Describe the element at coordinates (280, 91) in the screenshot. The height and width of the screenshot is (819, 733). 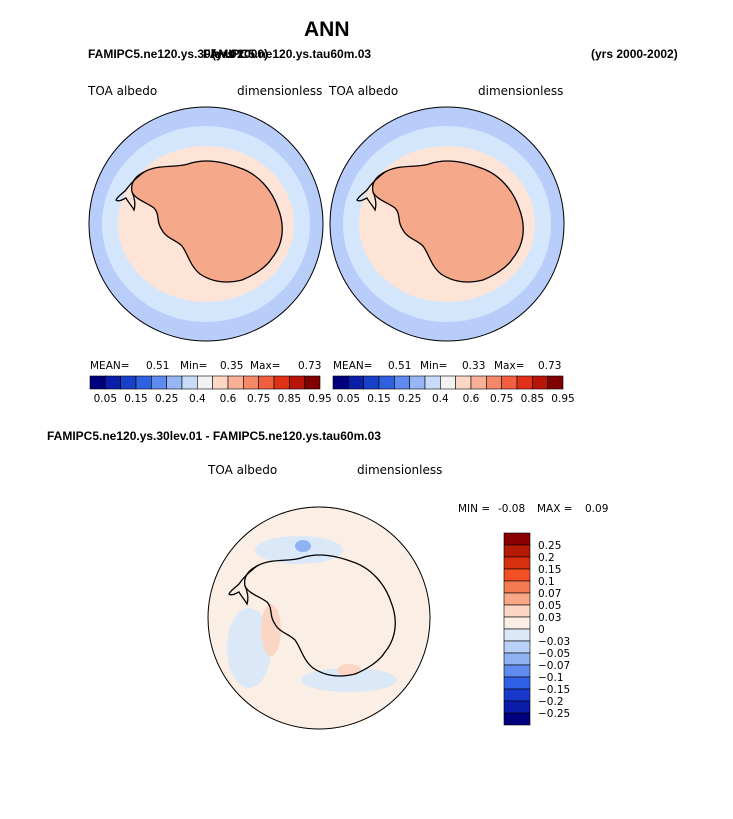
I see `panel1-units: dimensionless` at that location.